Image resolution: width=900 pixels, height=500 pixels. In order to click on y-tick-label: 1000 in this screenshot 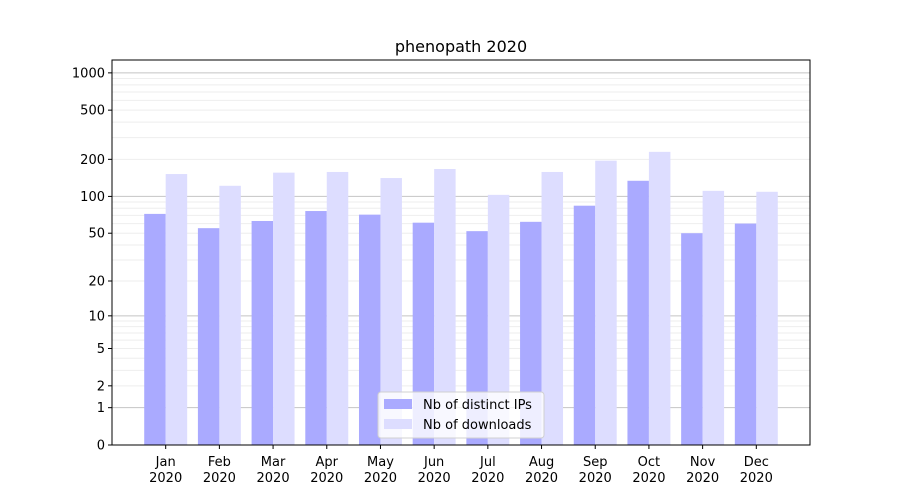, I will do `click(88, 73)`.